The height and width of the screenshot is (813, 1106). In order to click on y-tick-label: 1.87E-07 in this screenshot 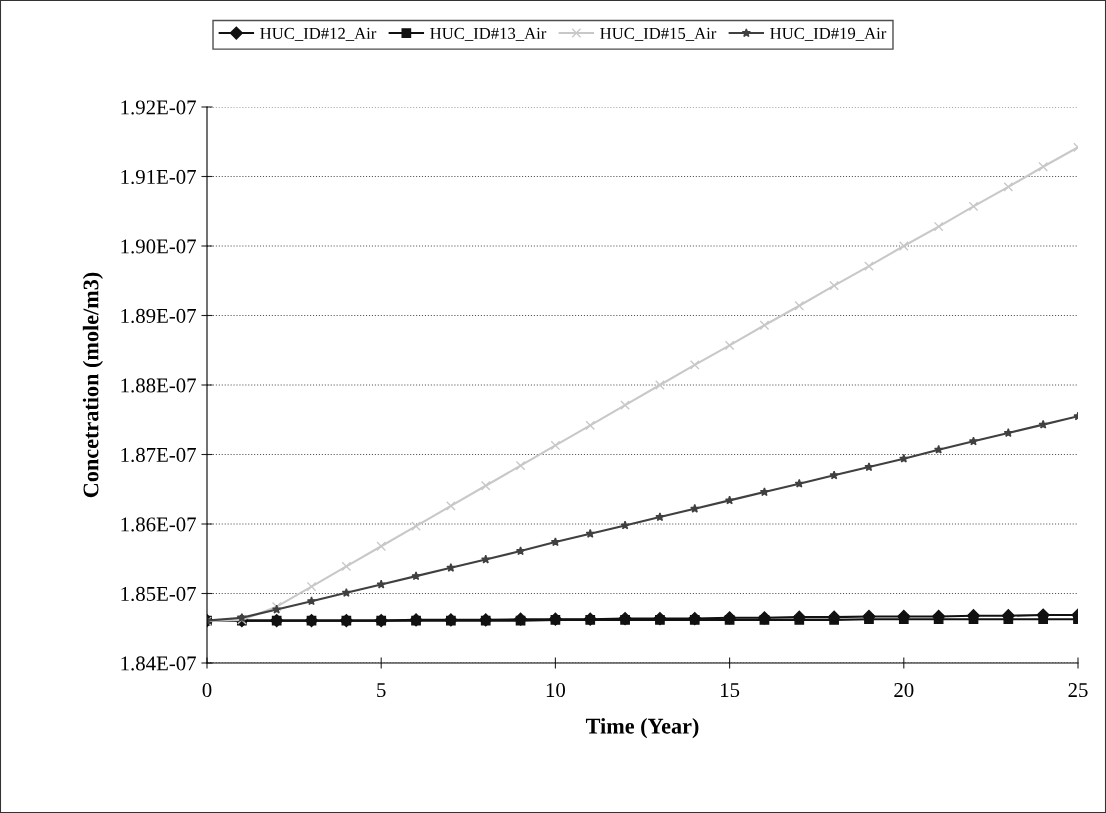, I will do `click(158, 455)`.